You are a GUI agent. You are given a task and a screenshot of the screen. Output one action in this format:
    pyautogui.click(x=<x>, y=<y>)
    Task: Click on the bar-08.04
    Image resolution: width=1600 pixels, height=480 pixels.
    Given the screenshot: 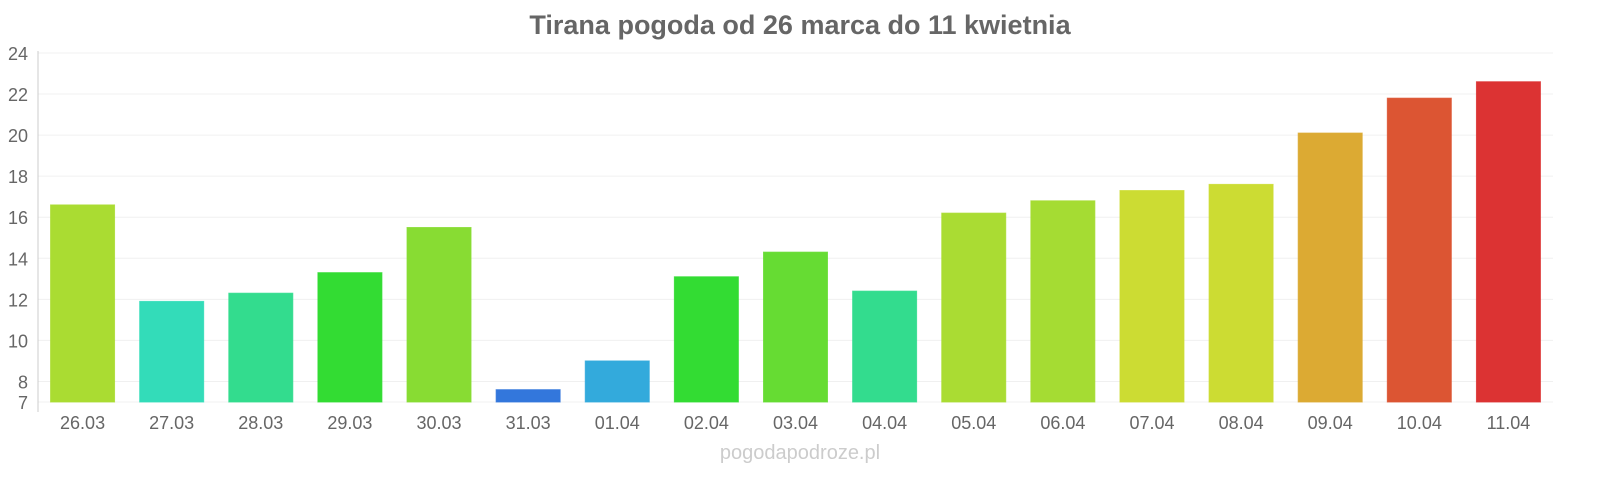 What is the action you would take?
    pyautogui.click(x=1241, y=293)
    